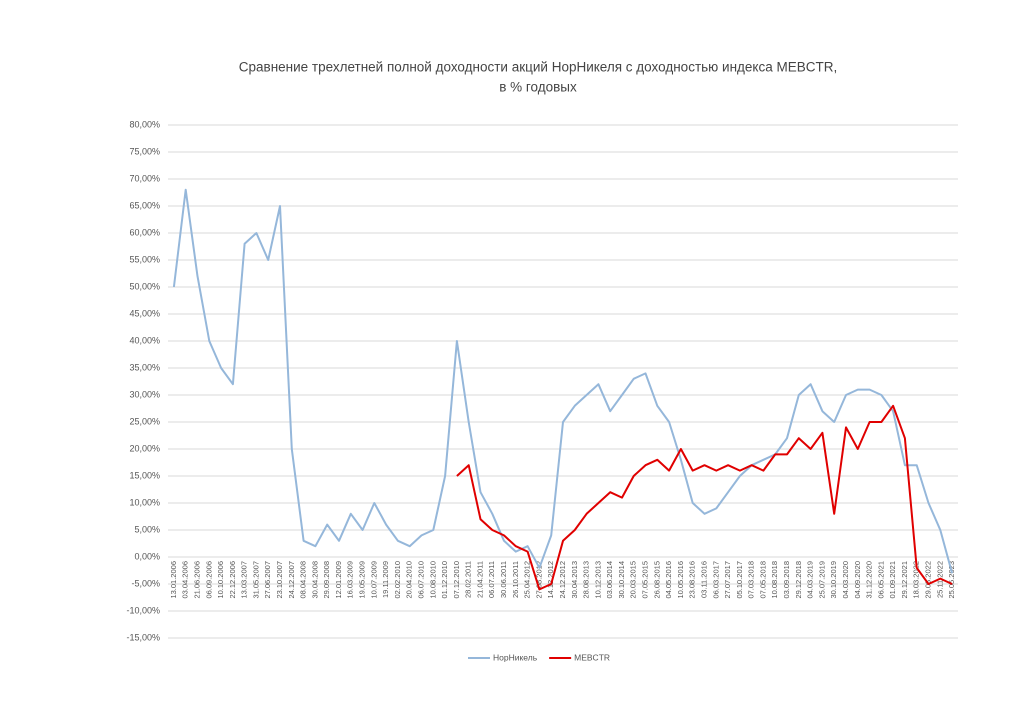 Image resolution: width=1024 pixels, height=728 pixels. I want to click on x-tick-label: 24.12.2012, so click(562, 580).